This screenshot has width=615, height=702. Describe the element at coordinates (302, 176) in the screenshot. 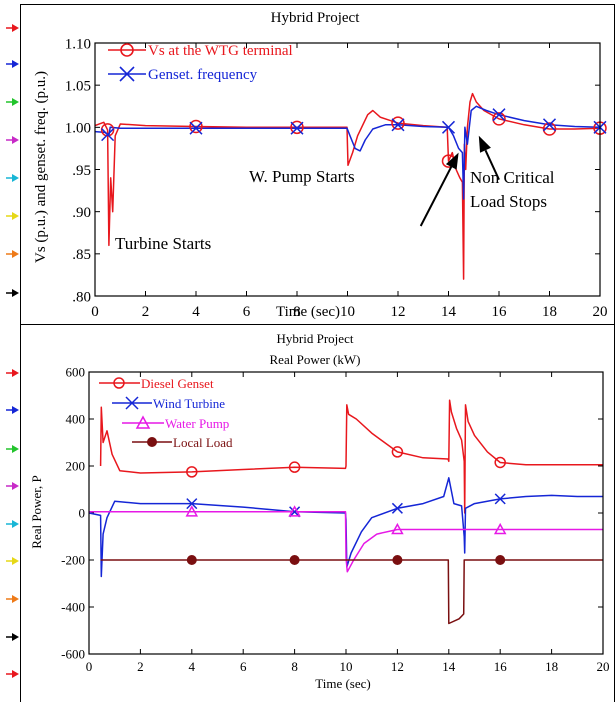

I see `annotation-pump-starts: W. Pump Starts` at that location.